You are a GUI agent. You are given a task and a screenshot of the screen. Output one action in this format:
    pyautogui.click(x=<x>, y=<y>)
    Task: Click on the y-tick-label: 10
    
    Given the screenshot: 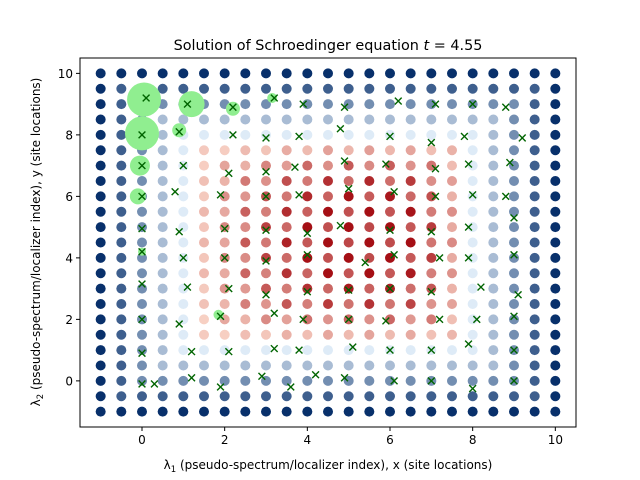 What is the action you would take?
    pyautogui.click(x=65, y=74)
    